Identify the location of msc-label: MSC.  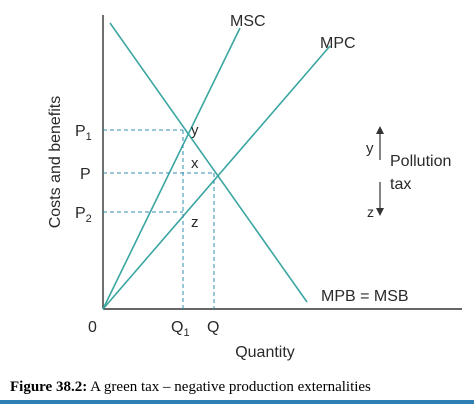
(248, 21).